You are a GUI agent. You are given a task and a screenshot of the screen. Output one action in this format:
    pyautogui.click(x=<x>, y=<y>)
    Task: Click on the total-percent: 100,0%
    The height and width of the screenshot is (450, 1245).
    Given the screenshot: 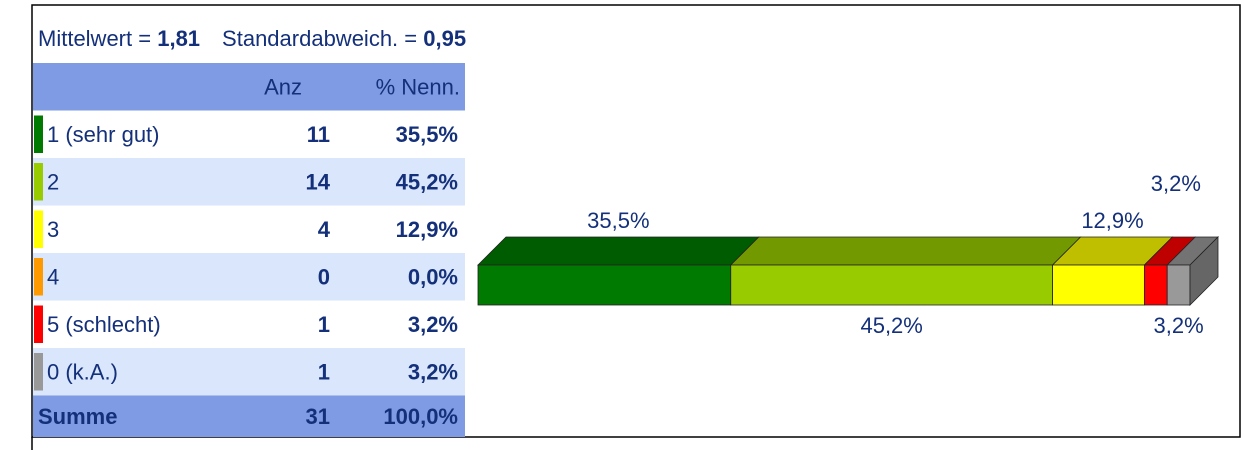 What is the action you would take?
    pyautogui.click(x=420, y=416)
    